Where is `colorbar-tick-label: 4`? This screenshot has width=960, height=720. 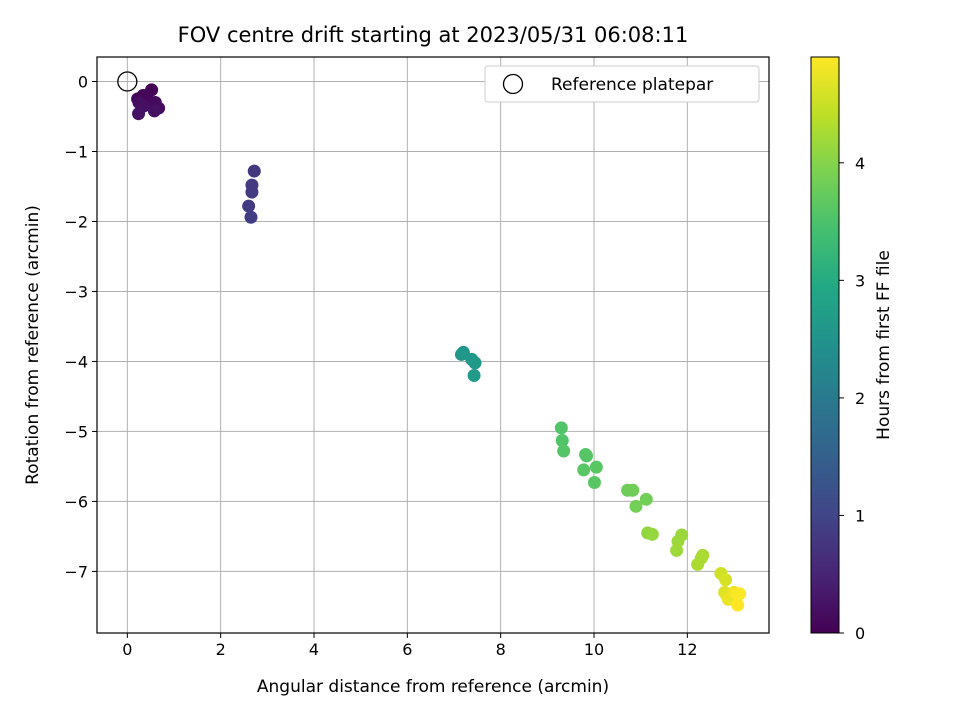 colorbar-tick-label: 4 is located at coordinates (860, 163).